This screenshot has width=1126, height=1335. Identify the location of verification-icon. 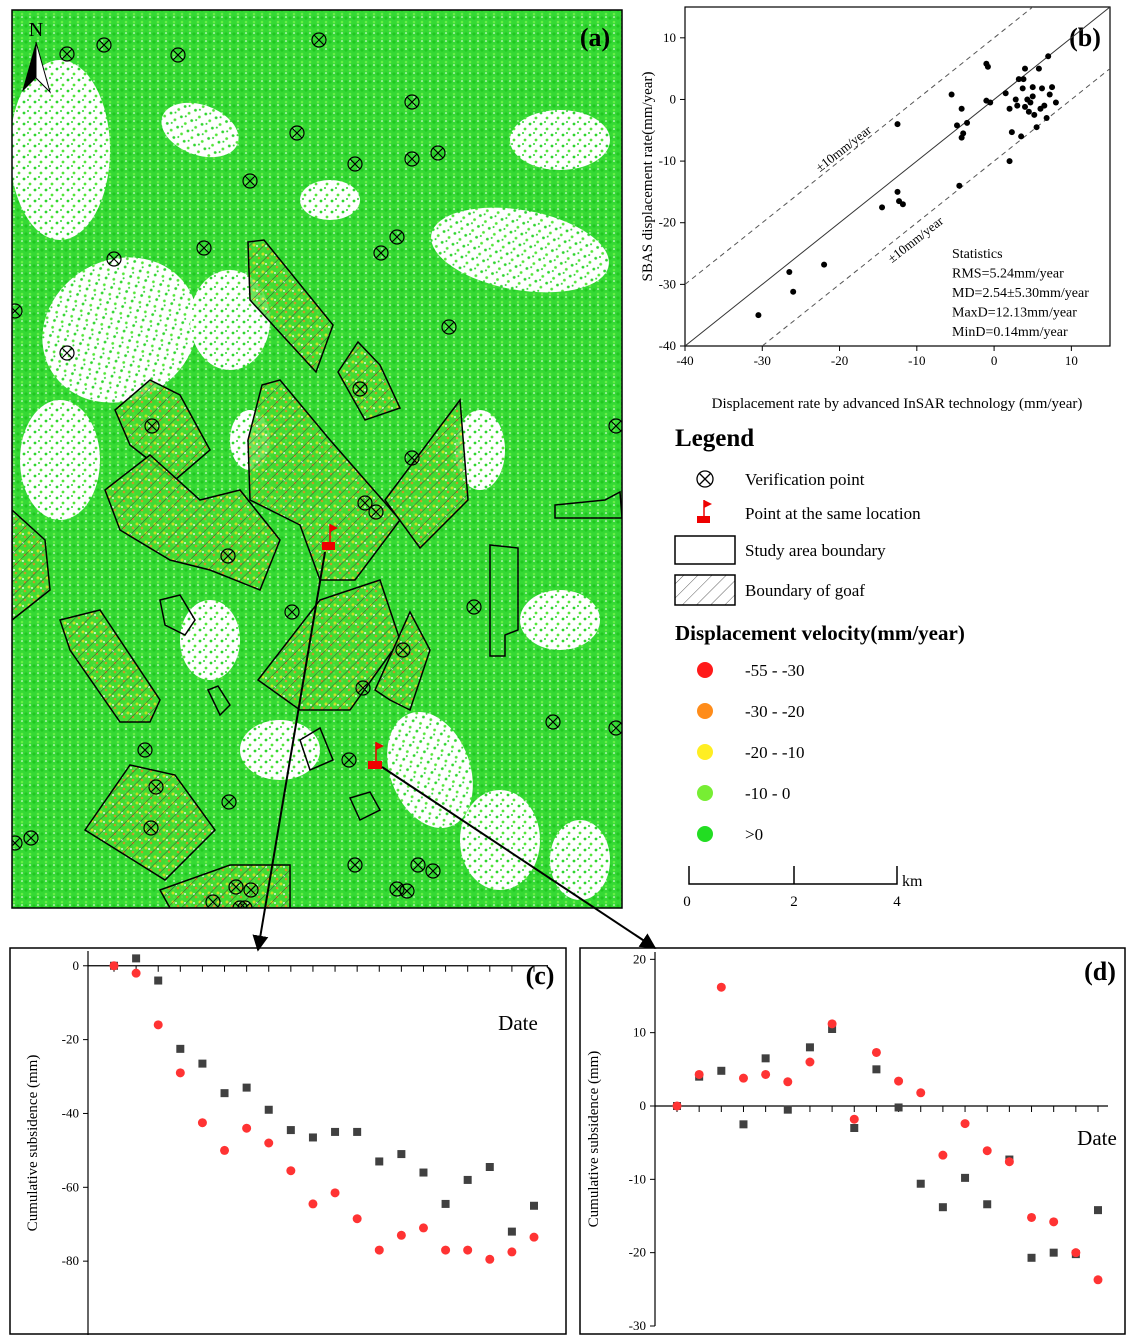
(705, 479).